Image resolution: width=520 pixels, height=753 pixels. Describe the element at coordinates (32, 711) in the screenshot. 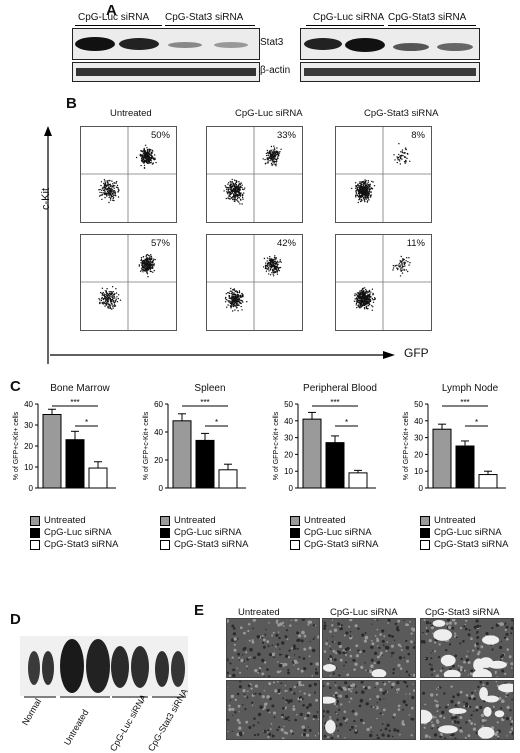

I see `spleen-label-normal: Normal` at that location.